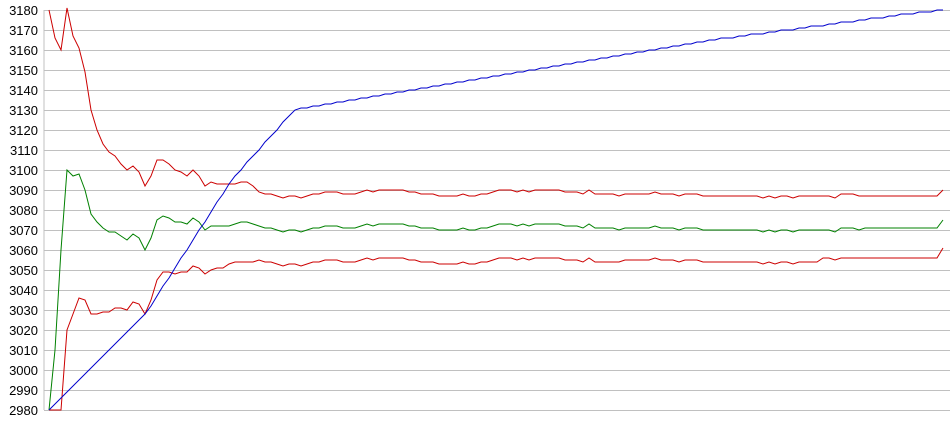 The height and width of the screenshot is (435, 950). I want to click on y-tick-label: 3130, so click(23, 110).